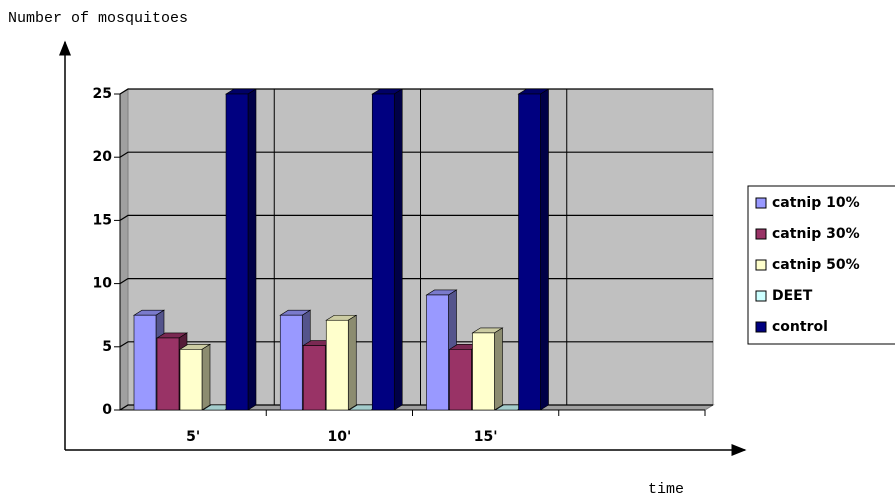 This screenshot has width=895, height=497. What do you see at coordinates (792, 296) in the screenshot?
I see `legend-label: DEET` at bounding box center [792, 296].